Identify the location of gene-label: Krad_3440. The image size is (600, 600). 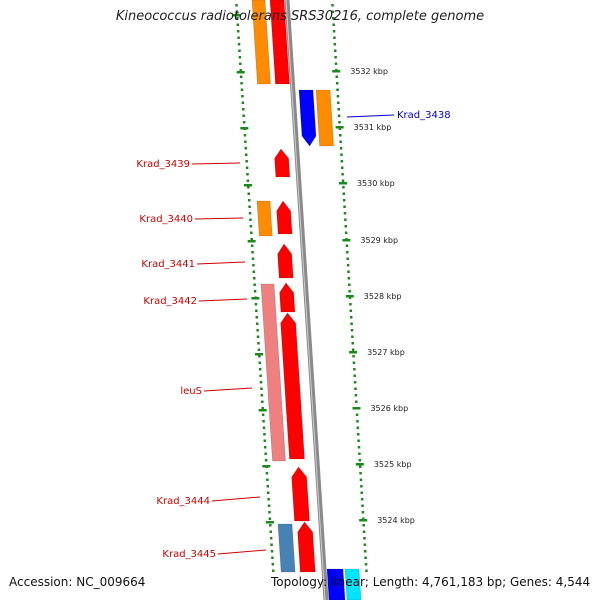
(166, 219).